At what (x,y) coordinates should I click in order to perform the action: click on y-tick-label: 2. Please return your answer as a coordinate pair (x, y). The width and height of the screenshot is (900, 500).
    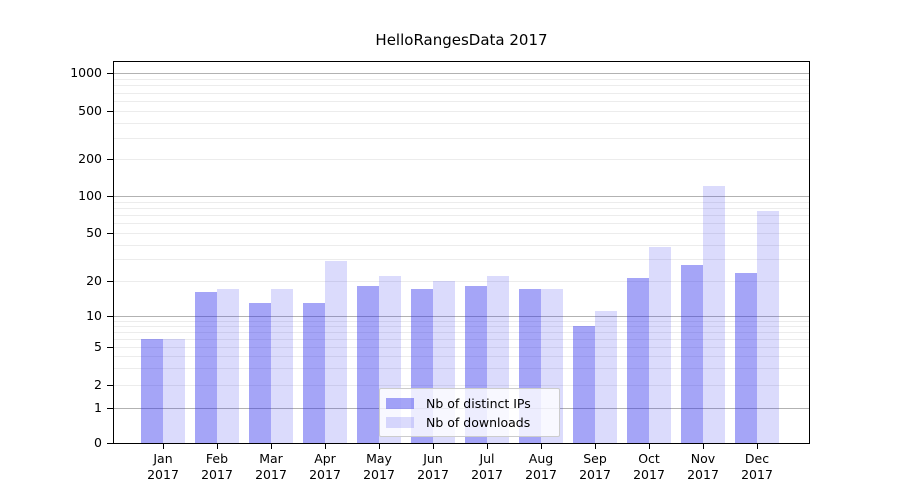
    Looking at the image, I should click on (98, 384).